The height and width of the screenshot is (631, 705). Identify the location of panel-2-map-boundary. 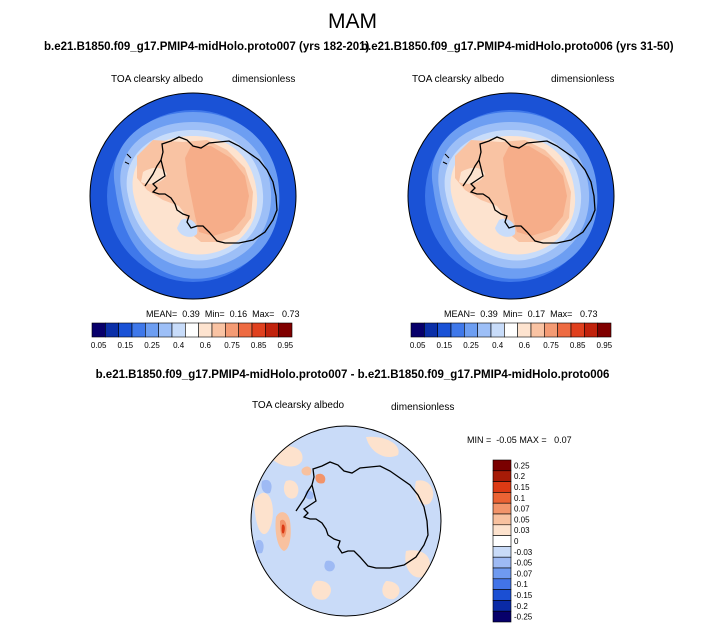
(511, 196).